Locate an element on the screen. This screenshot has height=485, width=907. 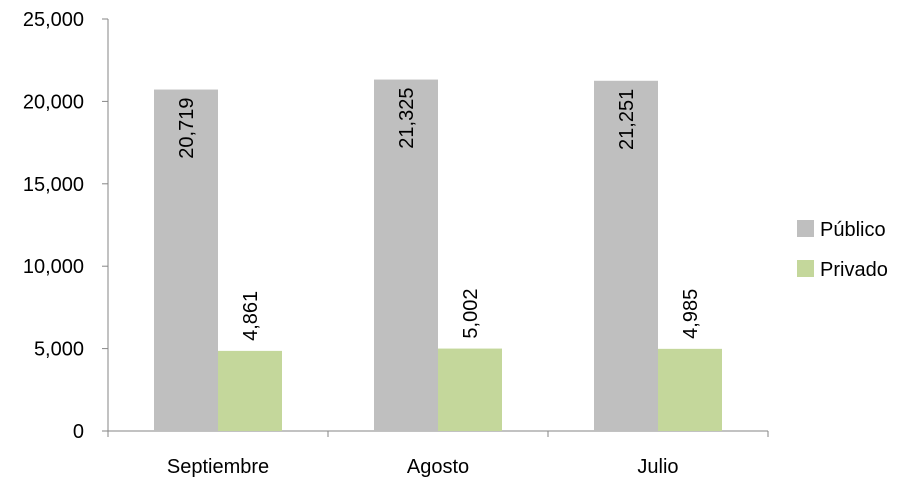
y-tick-label: 25,000 is located at coordinates (53, 20).